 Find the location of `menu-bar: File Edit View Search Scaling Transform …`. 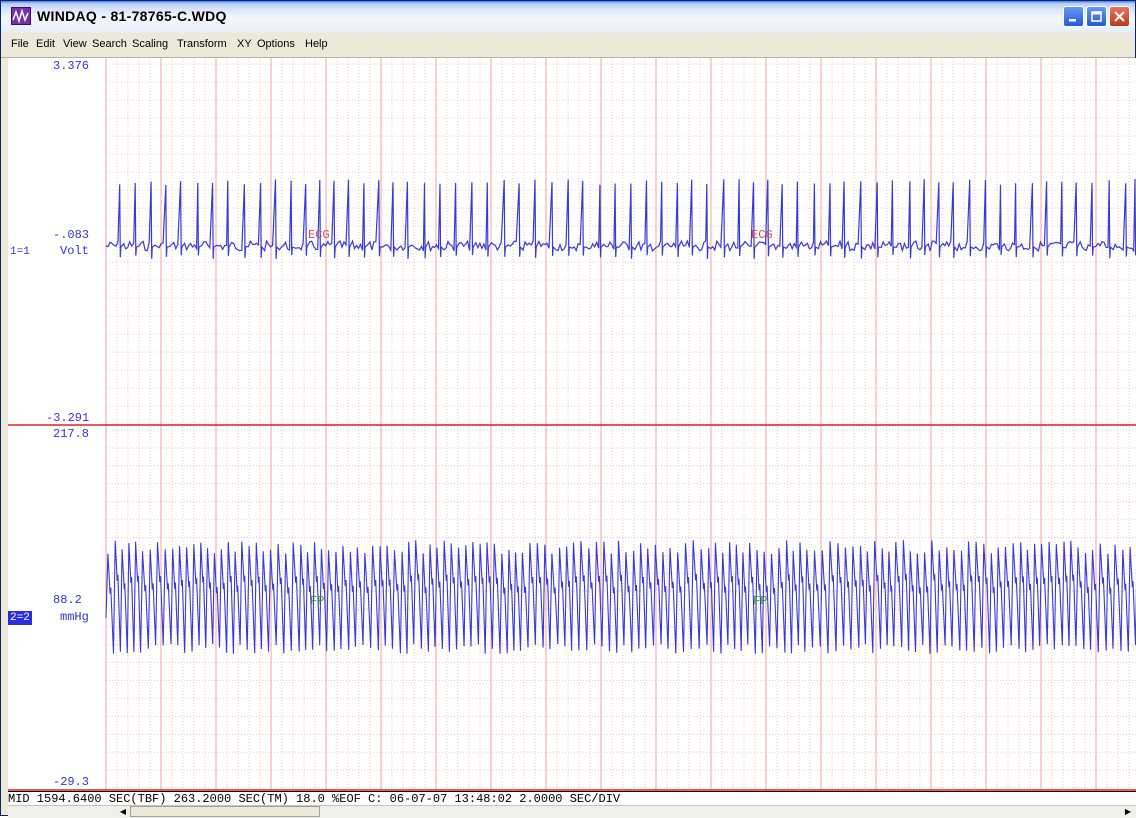

menu-bar: File Edit View Search Scaling Transform … is located at coordinates (568, 45).